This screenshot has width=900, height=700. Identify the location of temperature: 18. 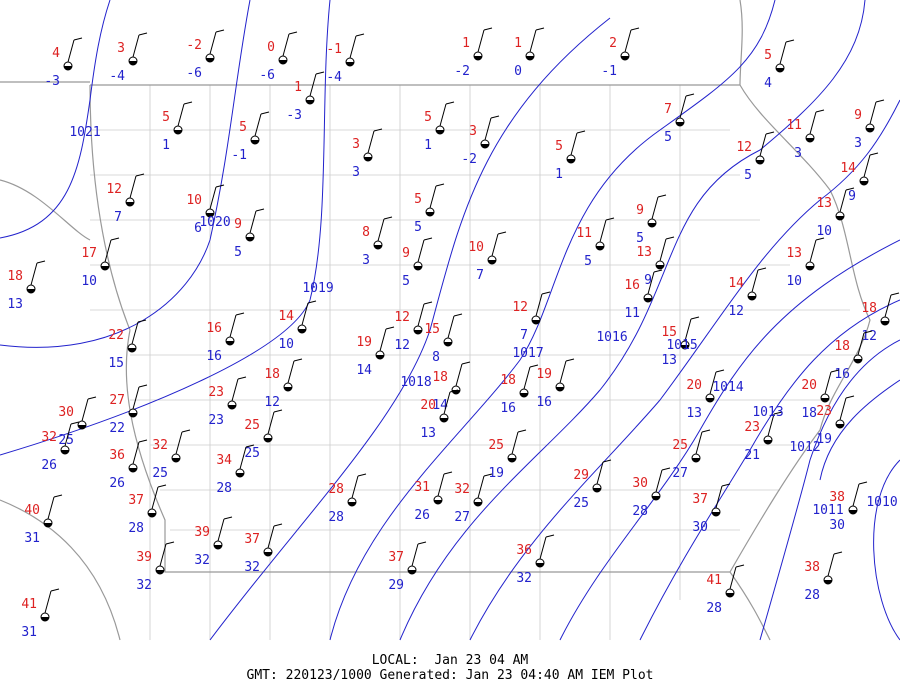
(508, 380).